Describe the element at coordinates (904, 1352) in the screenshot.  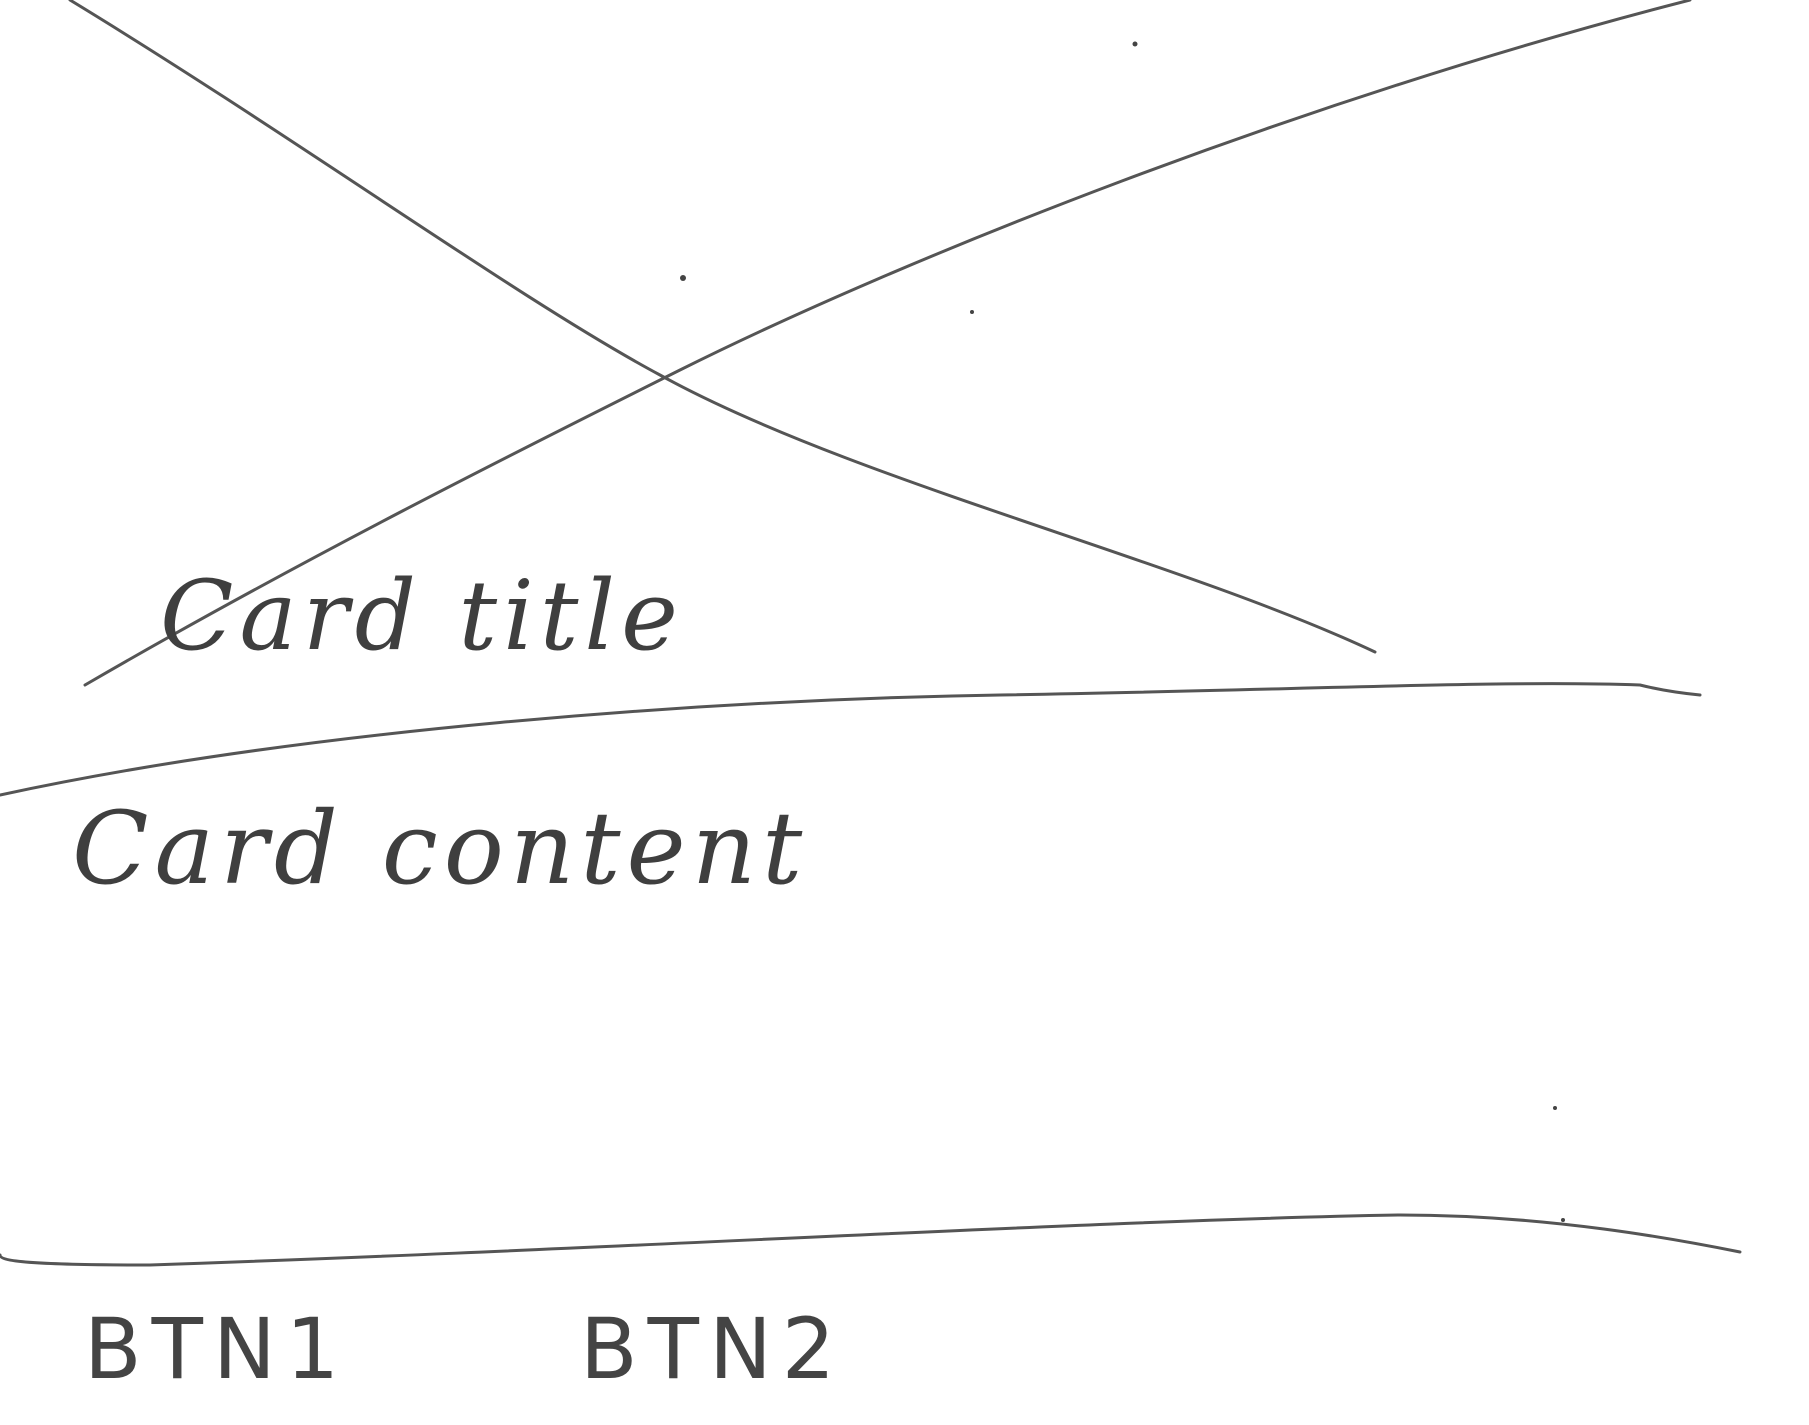
I see `card-actions: BTN1 BTN2` at that location.